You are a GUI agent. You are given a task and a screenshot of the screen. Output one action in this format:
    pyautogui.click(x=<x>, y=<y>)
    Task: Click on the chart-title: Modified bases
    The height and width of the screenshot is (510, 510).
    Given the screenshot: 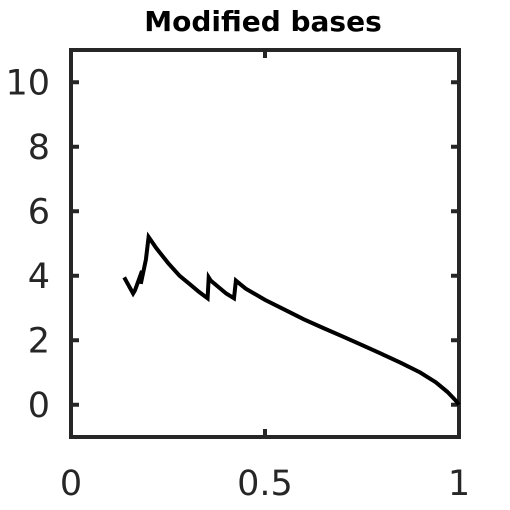 What is the action you would take?
    pyautogui.click(x=263, y=21)
    